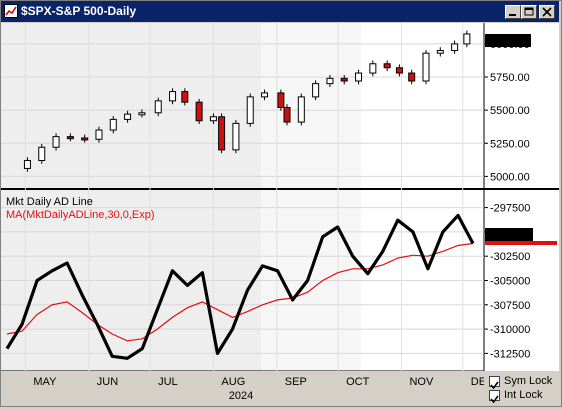  What do you see at coordinates (49, 202) in the screenshot?
I see `indicator-title: Mkt Daily AD Line` at bounding box center [49, 202].